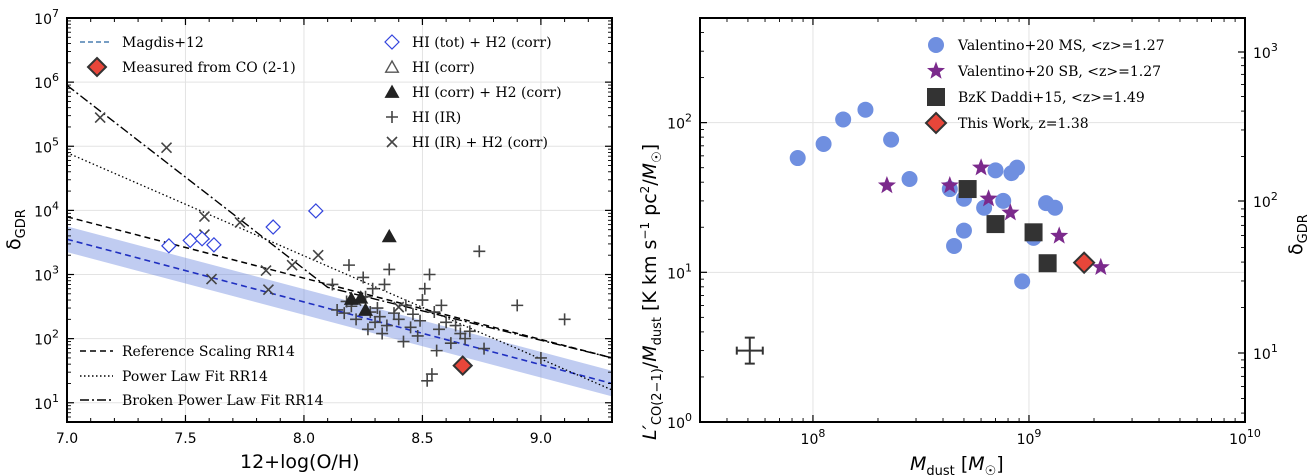  Describe the element at coordinates (936, 123) in the screenshot. I see `legend-this-work-swatch` at that location.